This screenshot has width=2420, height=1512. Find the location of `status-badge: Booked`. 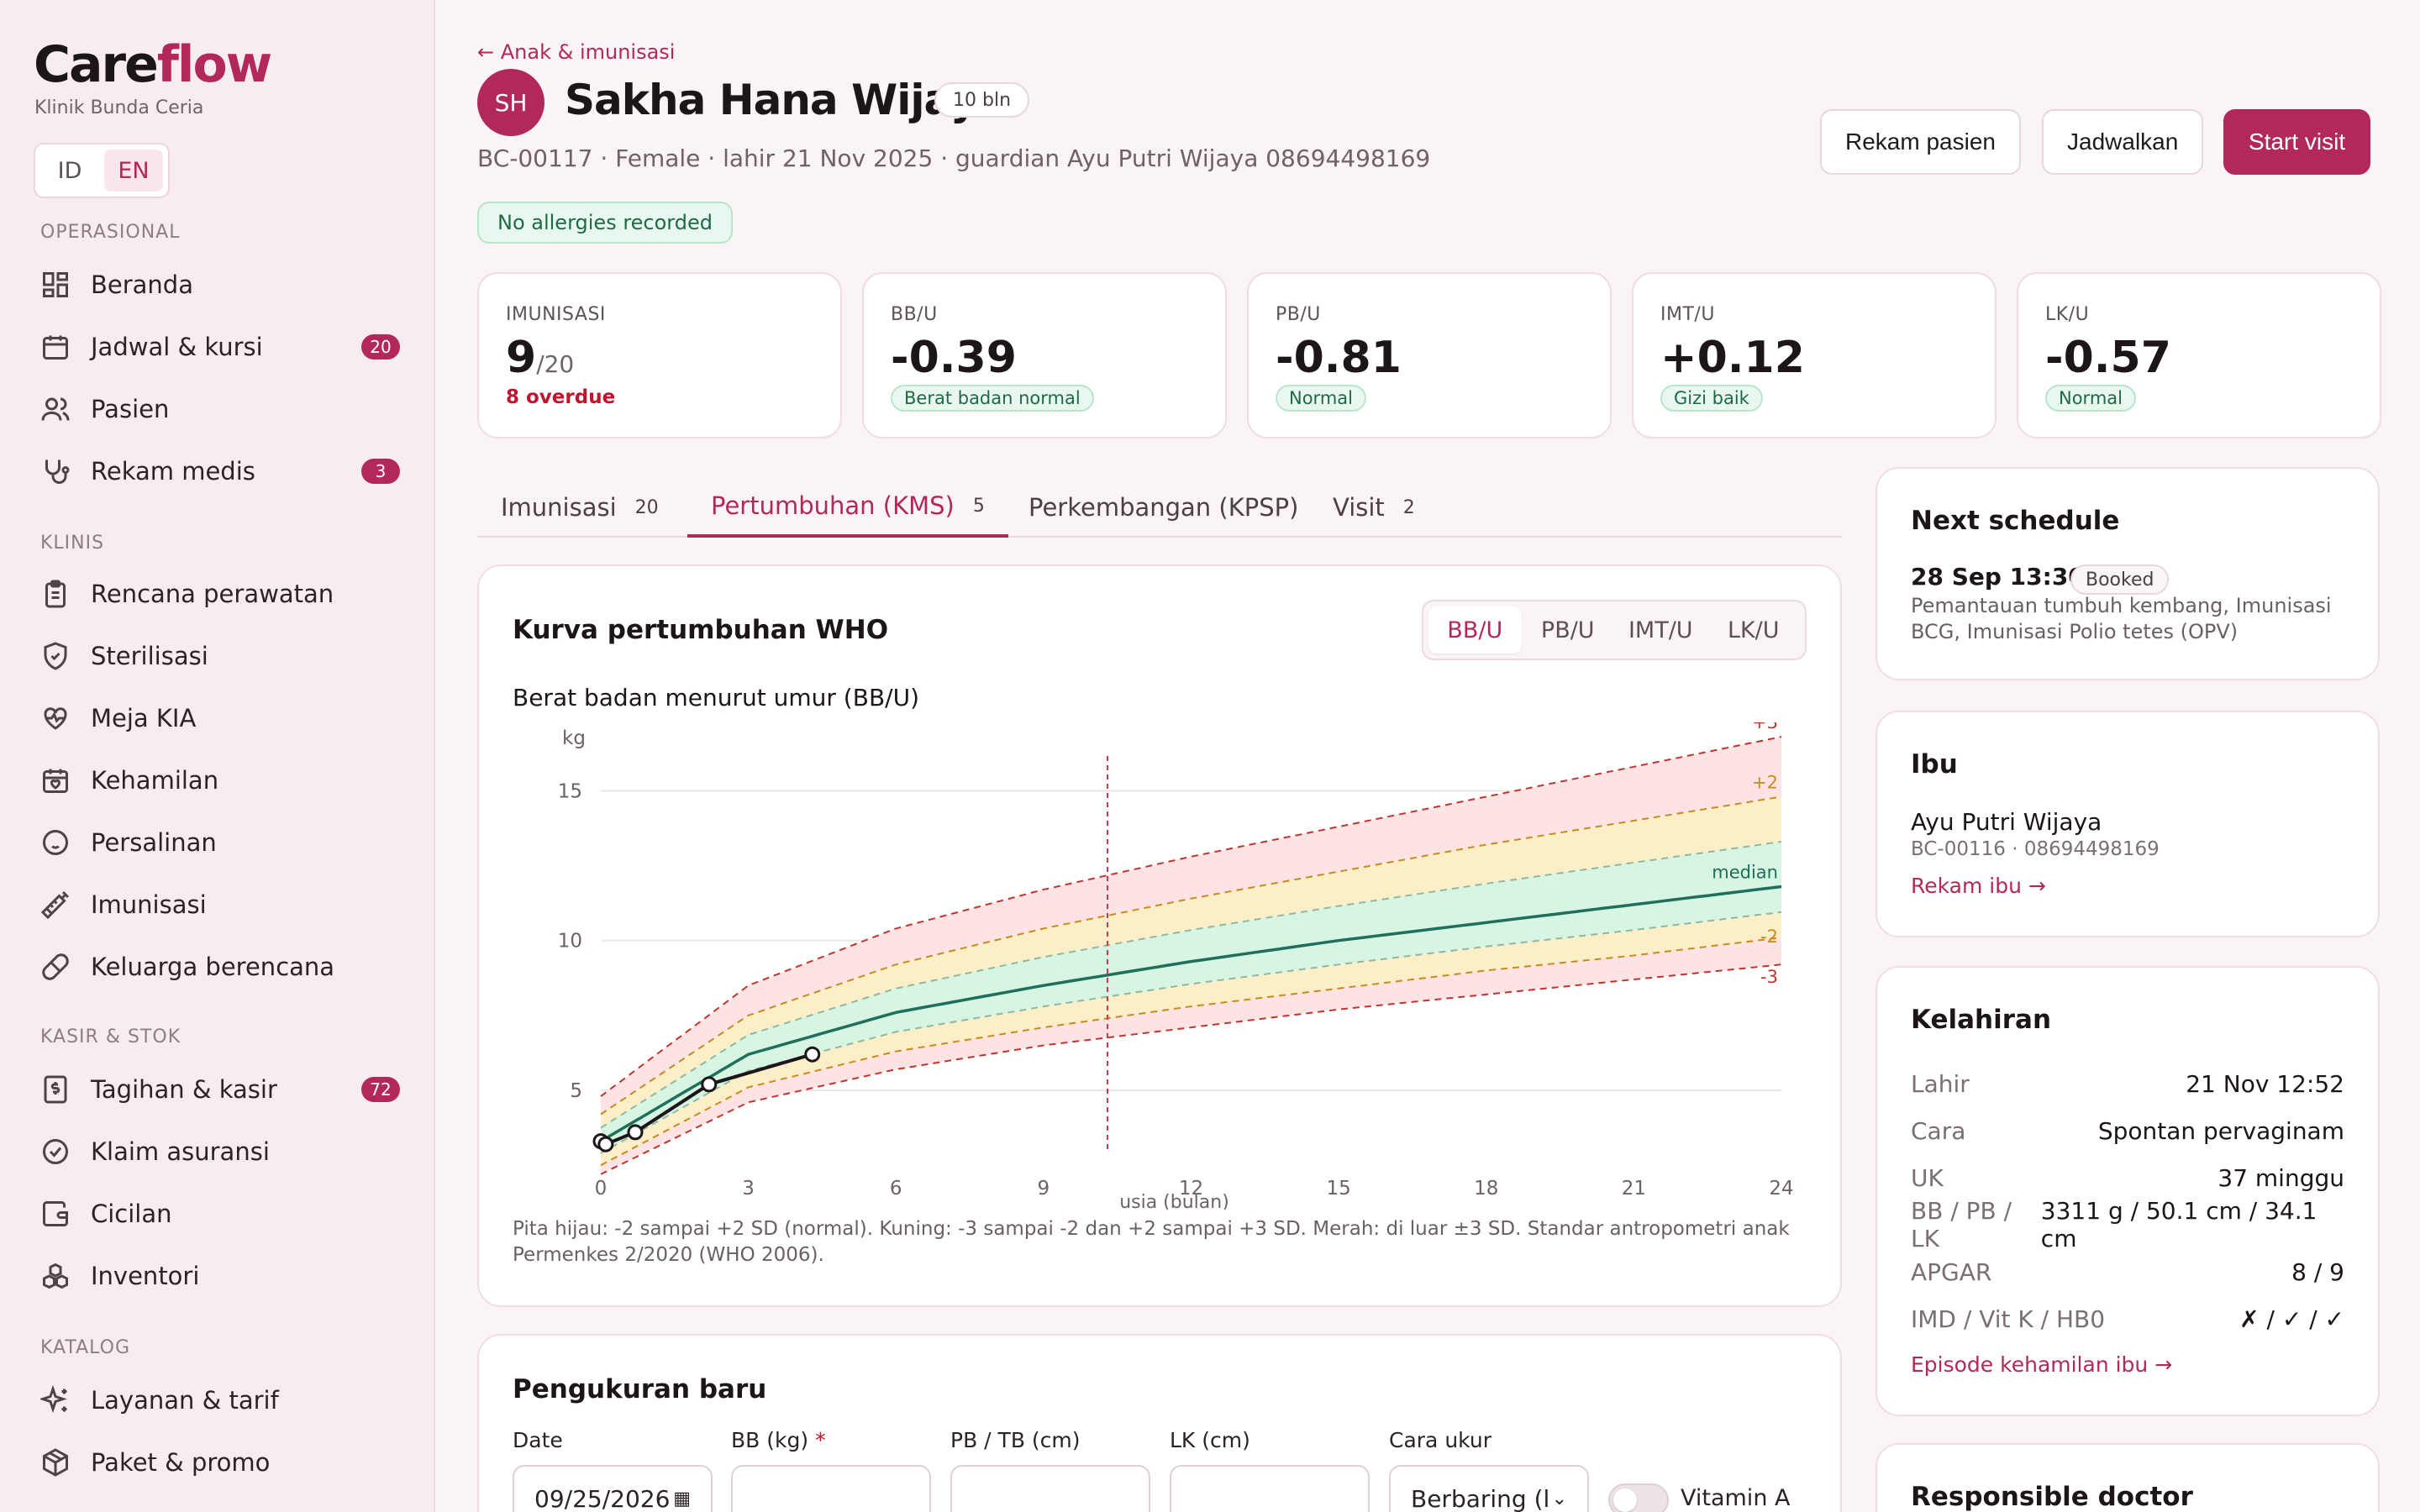

status-badge: Booked is located at coordinates (2120, 579).